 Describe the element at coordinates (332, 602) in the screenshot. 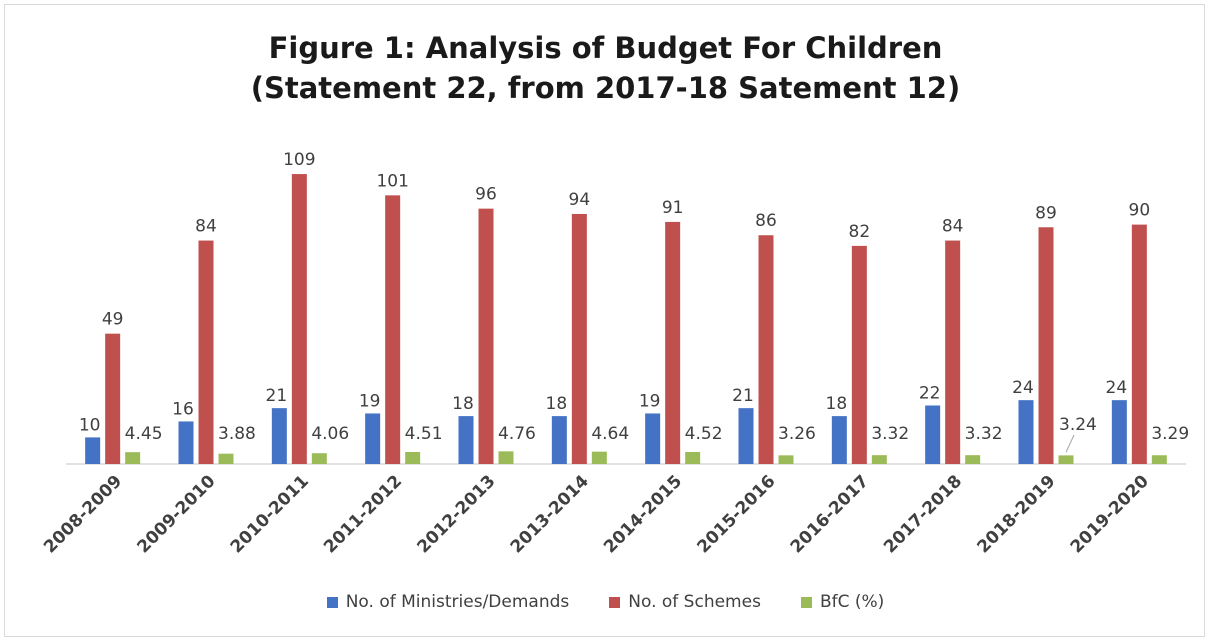

I see `legend-swatch-ministries` at that location.